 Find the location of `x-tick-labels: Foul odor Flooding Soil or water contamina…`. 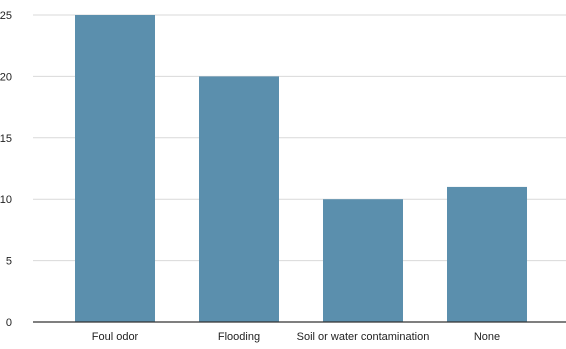

x-tick-labels: Foul odor Flooding Soil or water contamina… is located at coordinates (296, 337).